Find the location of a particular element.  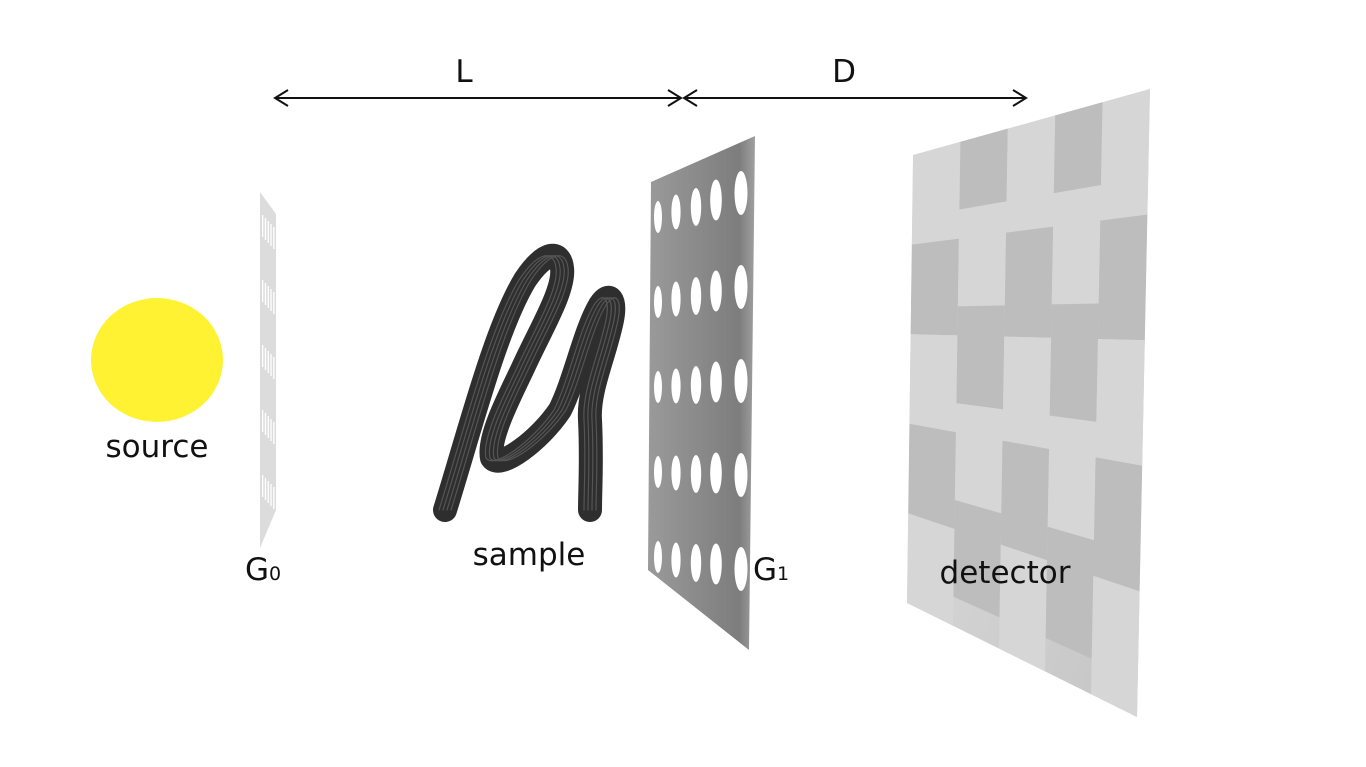

label-l: L is located at coordinates (464, 72).